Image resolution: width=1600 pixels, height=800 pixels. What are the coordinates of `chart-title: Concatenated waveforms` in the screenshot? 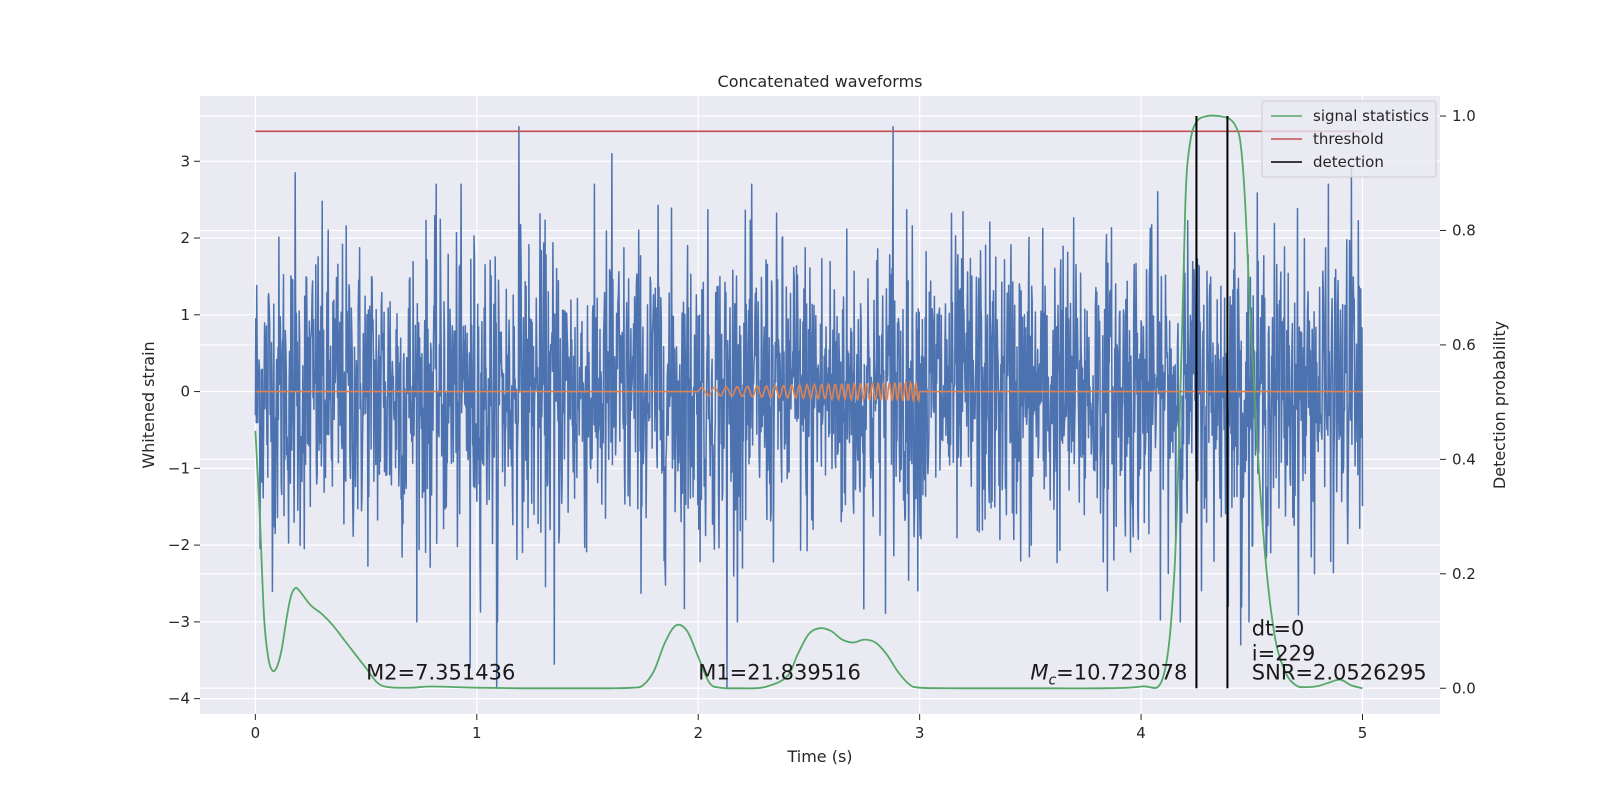 It's located at (820, 81).